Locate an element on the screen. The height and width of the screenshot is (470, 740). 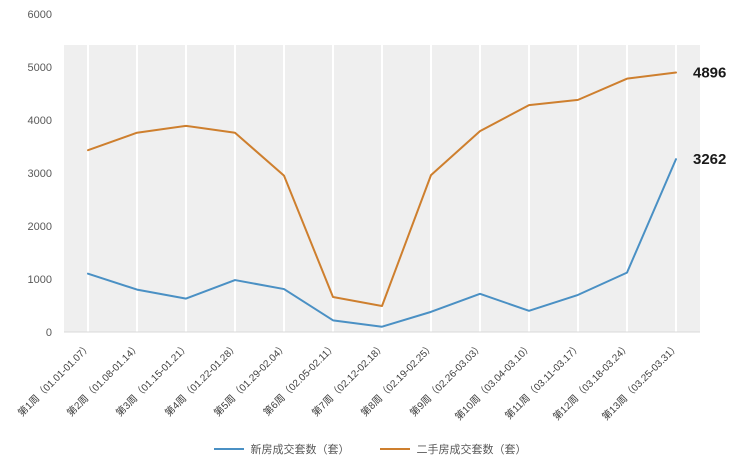
chart-legend: 新房成交套数（套） 二手房成交套数（套） is located at coordinates (370, 449).